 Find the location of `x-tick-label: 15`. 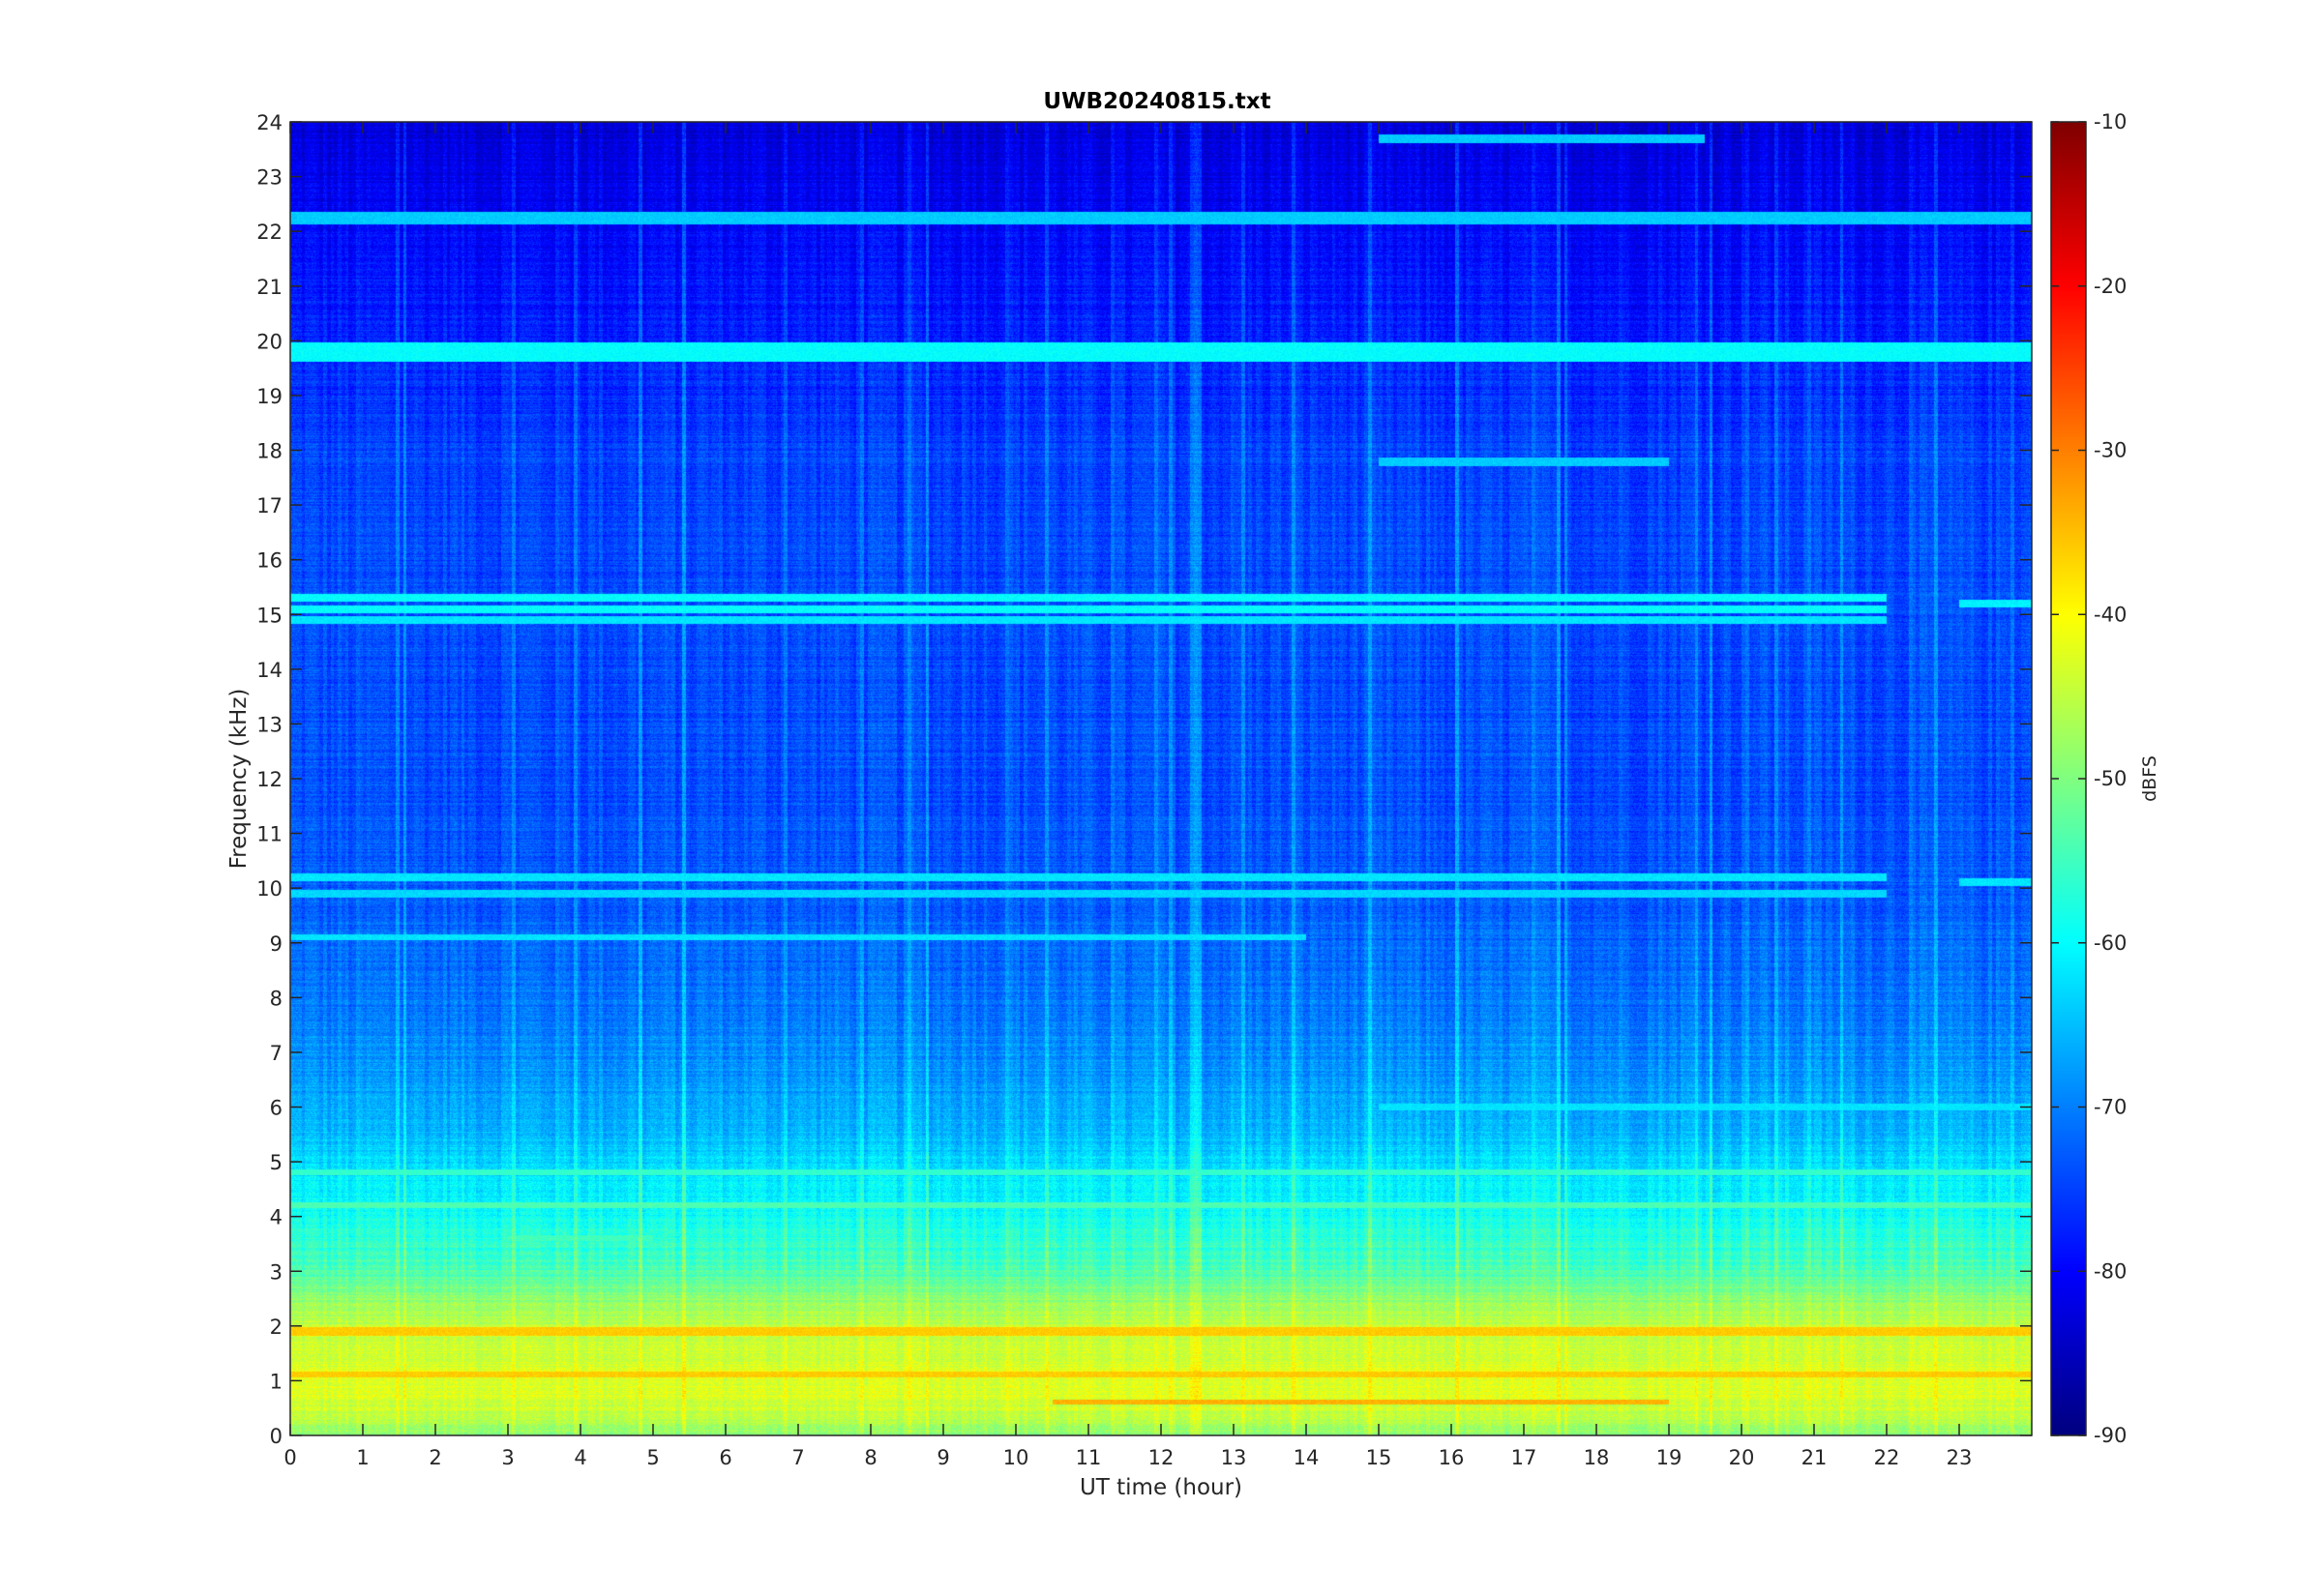

x-tick-label: 15 is located at coordinates (1379, 1457).